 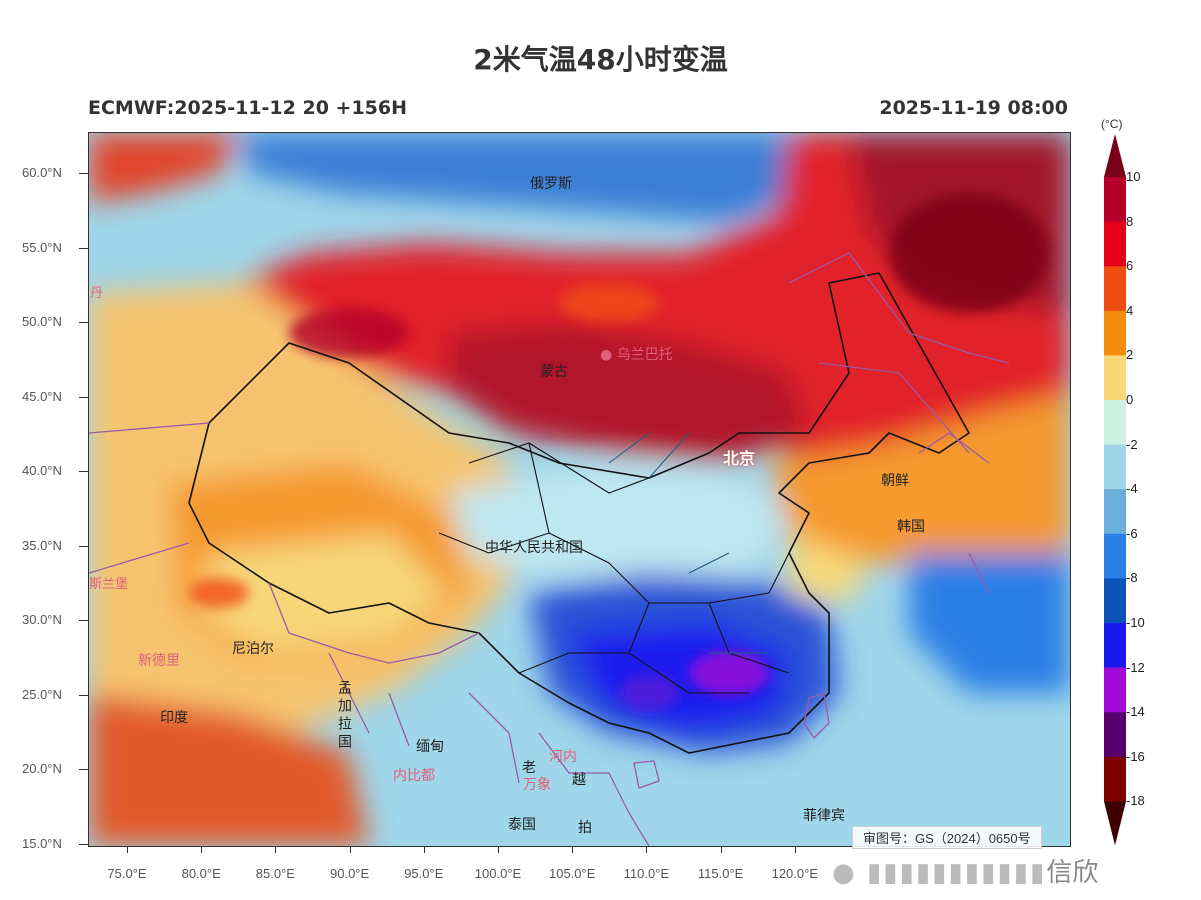 I want to click on colorbar-label: -4, so click(x=1132, y=489).